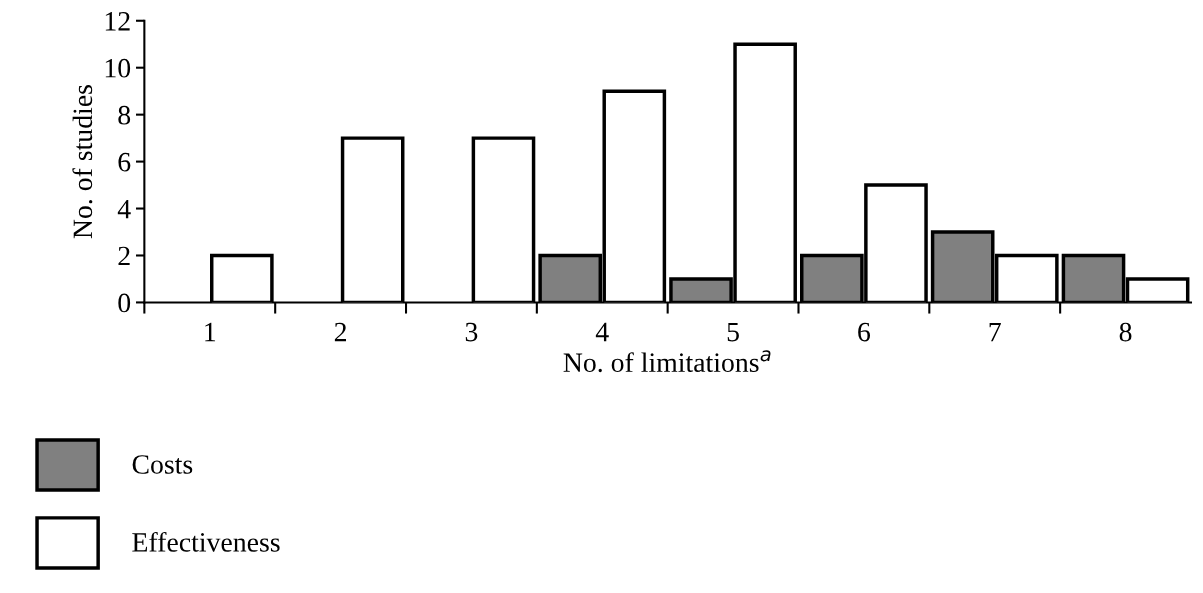  Describe the element at coordinates (162, 464) in the screenshot. I see `legend-label: Costs` at that location.